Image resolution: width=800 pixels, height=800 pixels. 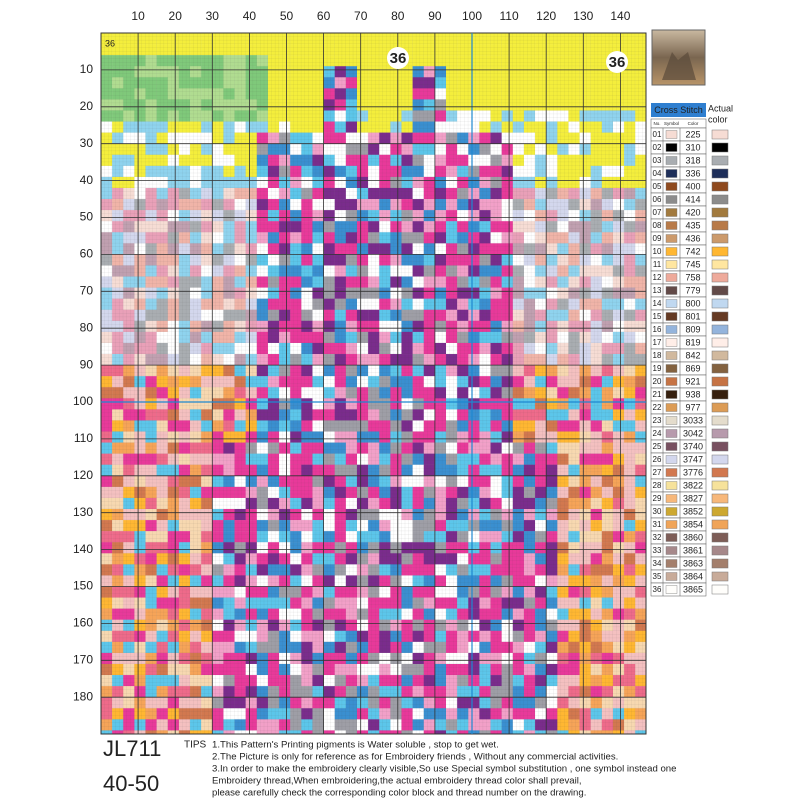 What do you see at coordinates (250, 16) in the screenshot?
I see `column-number: 40` at bounding box center [250, 16].